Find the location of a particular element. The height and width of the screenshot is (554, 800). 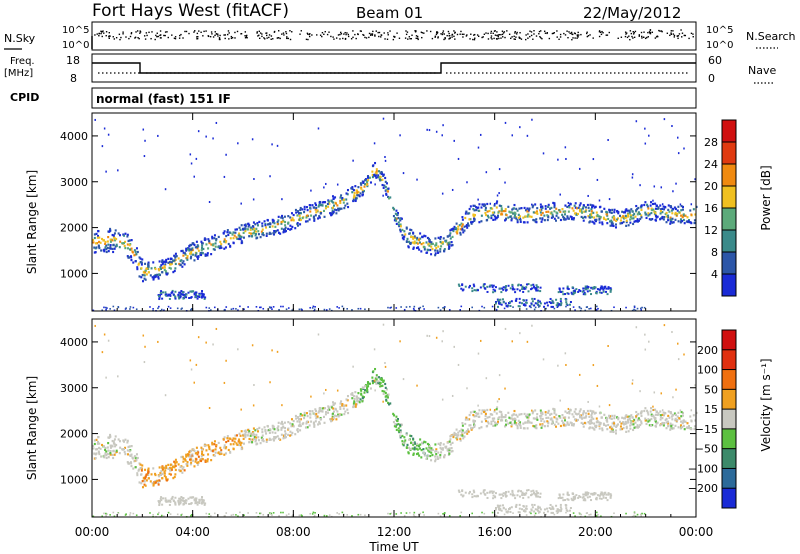

colorbar-swatch is located at coordinates (729, 175).